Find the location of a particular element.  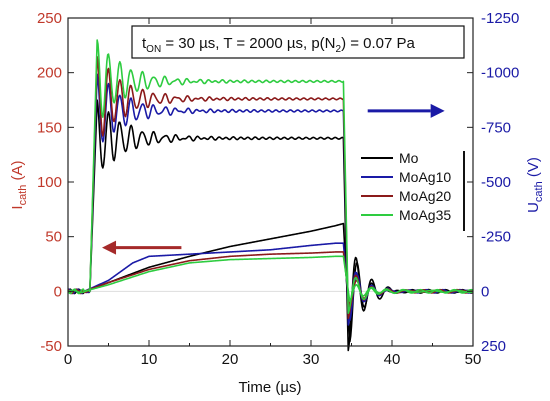

legend: Mo MoAg10 MoAg20 MoAg35 is located at coordinates (411, 189).